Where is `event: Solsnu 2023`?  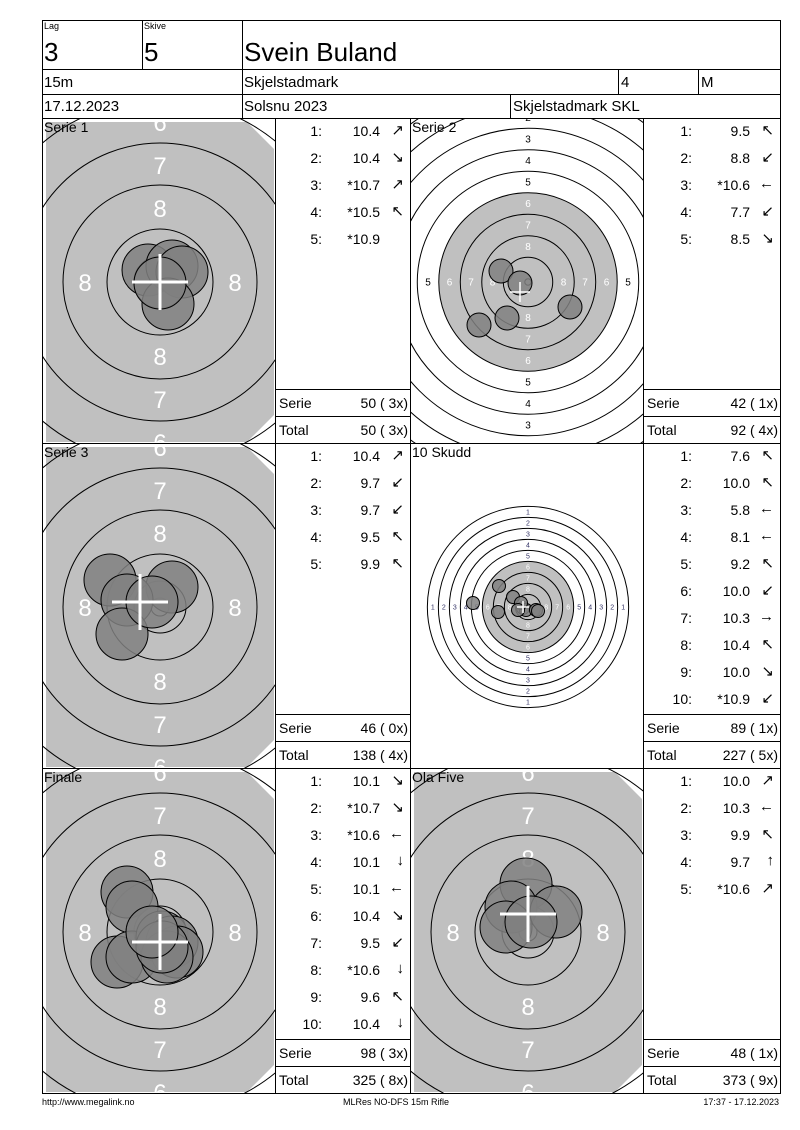
event: Solsnu 2023 is located at coordinates (286, 106).